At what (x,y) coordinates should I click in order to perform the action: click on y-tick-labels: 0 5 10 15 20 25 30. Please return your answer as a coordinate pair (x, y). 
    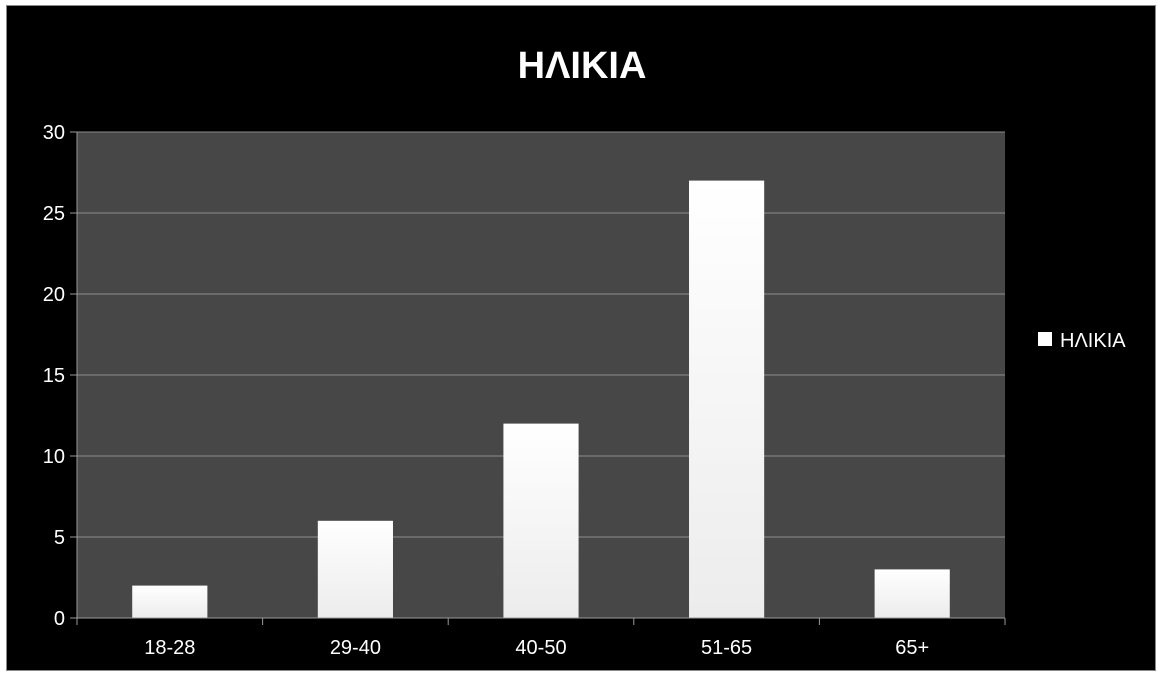
    Looking at the image, I should click on (54, 376).